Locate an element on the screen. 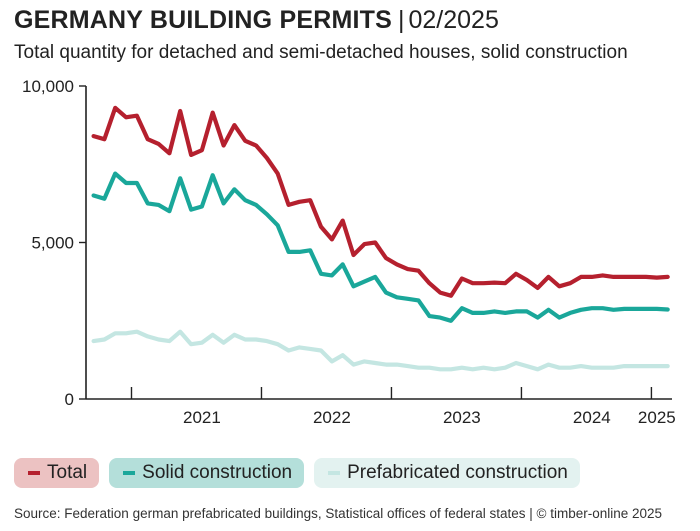 The width and height of the screenshot is (700, 531). legend-swatch-solid is located at coordinates (129, 473).